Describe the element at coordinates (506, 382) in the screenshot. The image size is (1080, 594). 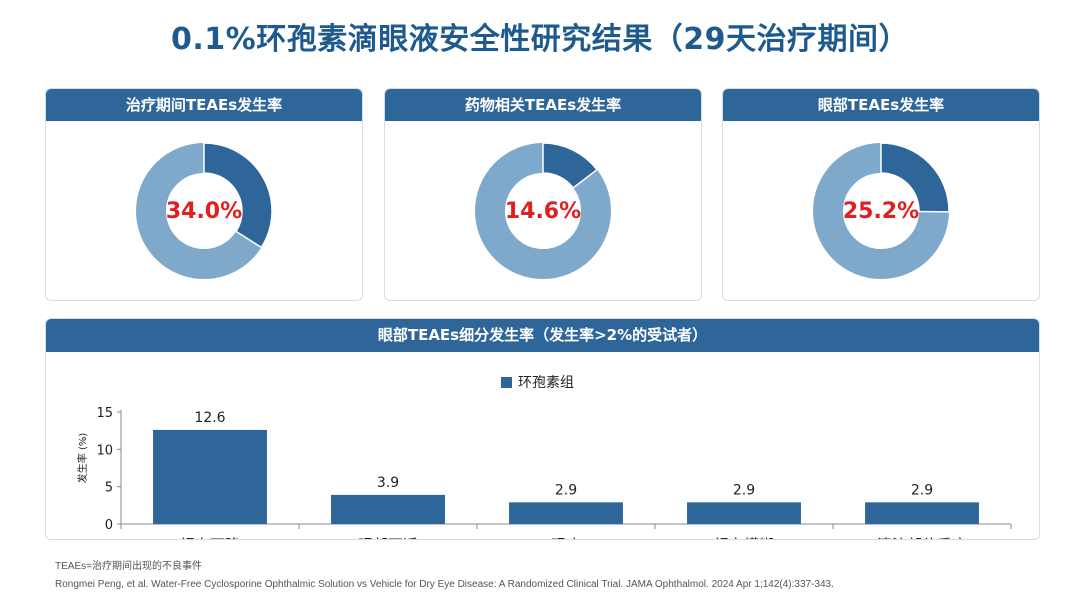
I see `legend-swatch` at that location.